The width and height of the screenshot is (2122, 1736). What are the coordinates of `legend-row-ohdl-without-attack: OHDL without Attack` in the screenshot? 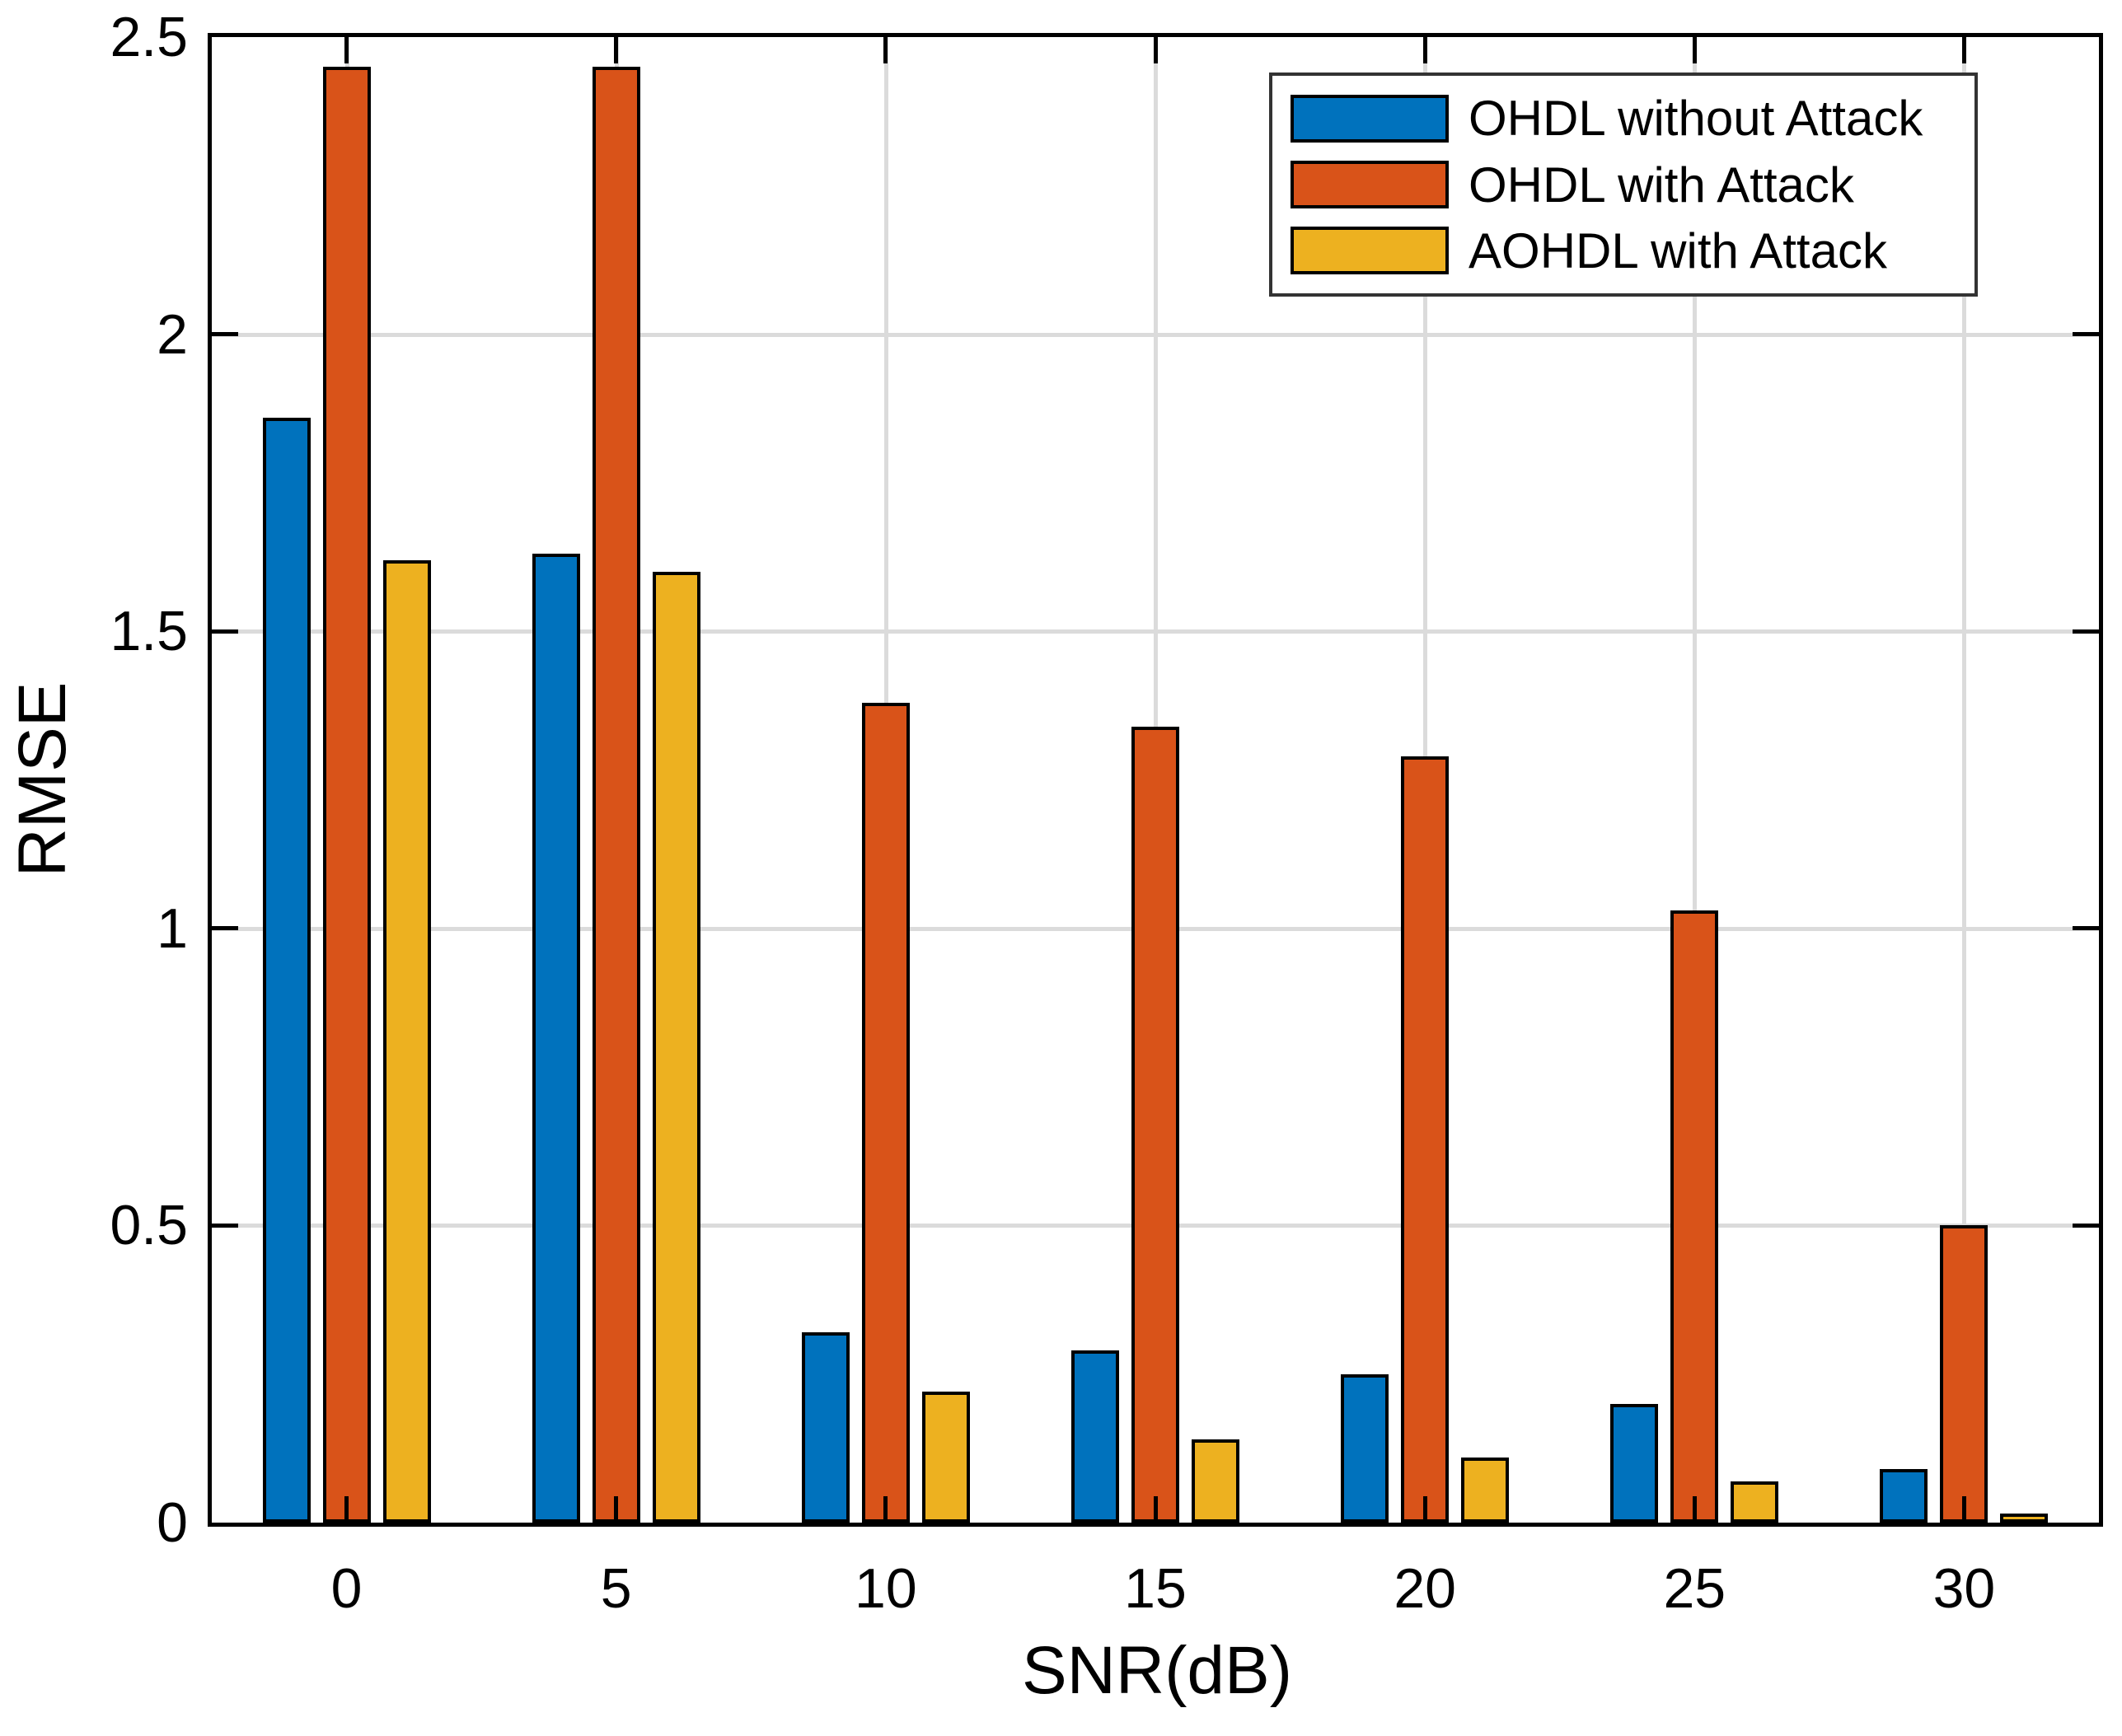 It's located at (1623, 118).